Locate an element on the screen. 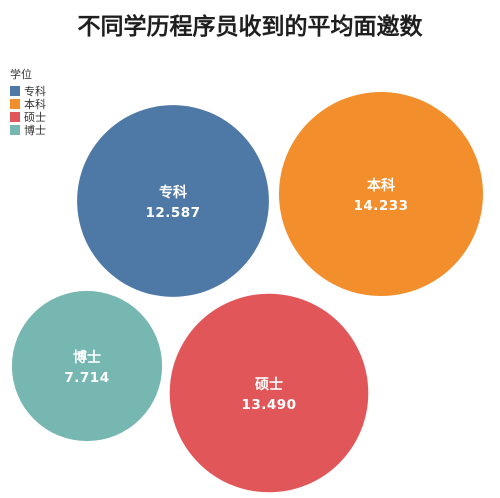 The width and height of the screenshot is (500, 498). bubble-value-4: 7.714 is located at coordinates (86, 378).